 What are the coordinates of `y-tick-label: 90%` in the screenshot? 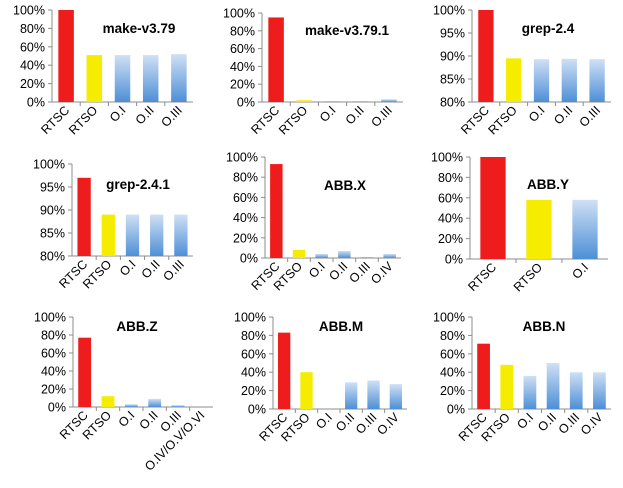 It's located at (52, 211).